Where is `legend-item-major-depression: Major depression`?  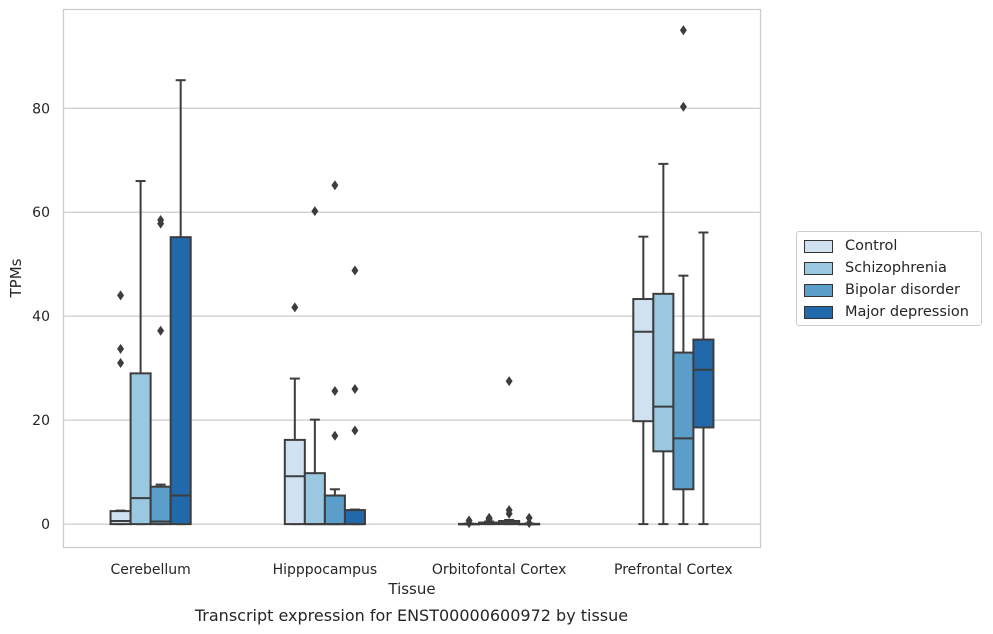 legend-item-major-depression: Major depression is located at coordinates (886, 312).